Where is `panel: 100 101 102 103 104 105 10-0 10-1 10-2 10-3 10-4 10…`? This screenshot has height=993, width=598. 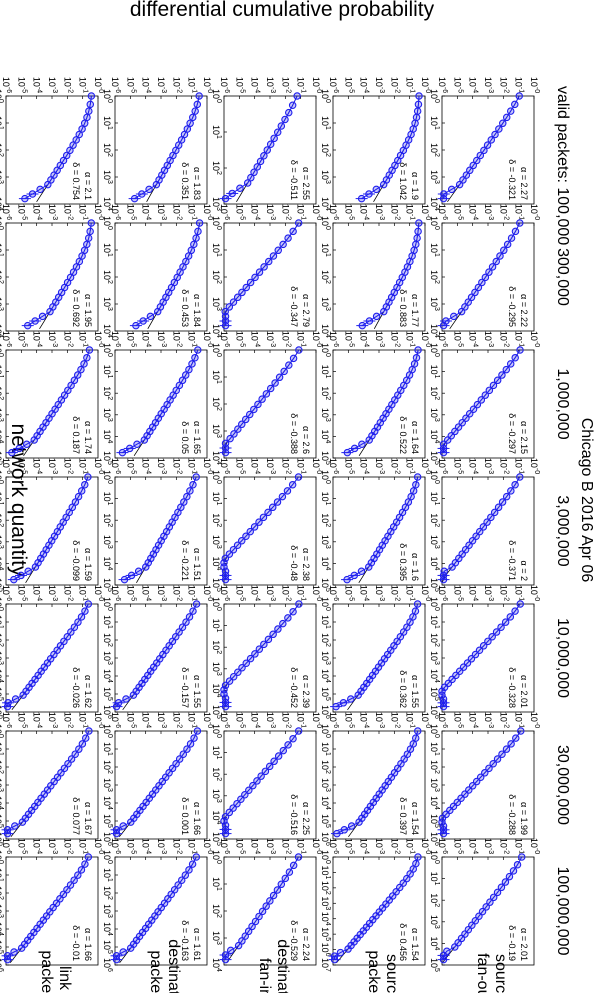
panel: 100 101 102 103 104 105 10-0 10-1 10-2 10-3 10-4 10… is located at coordinates (375, 525).